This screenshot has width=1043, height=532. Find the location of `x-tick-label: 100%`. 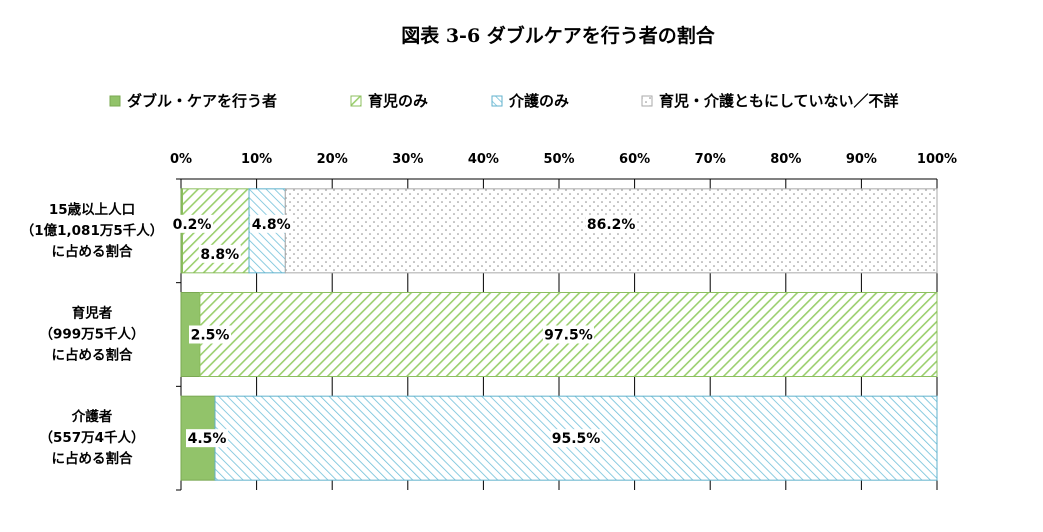

x-tick-label: 100% is located at coordinates (937, 159).